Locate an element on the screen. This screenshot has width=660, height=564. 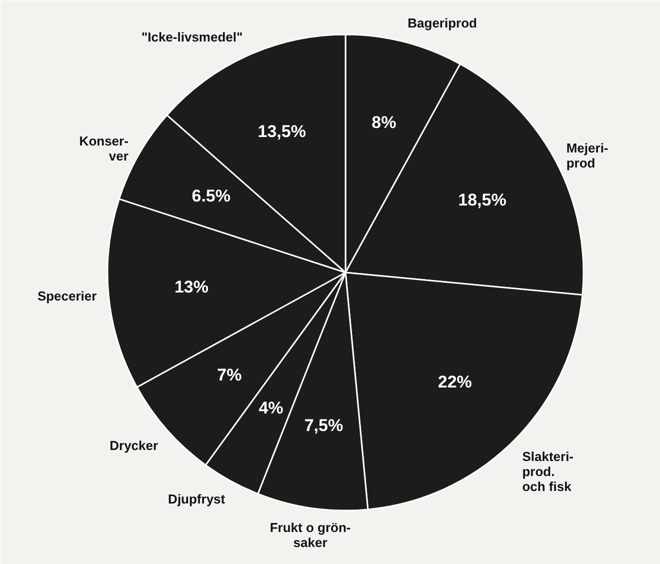
data-label: 13,5% is located at coordinates (282, 132).